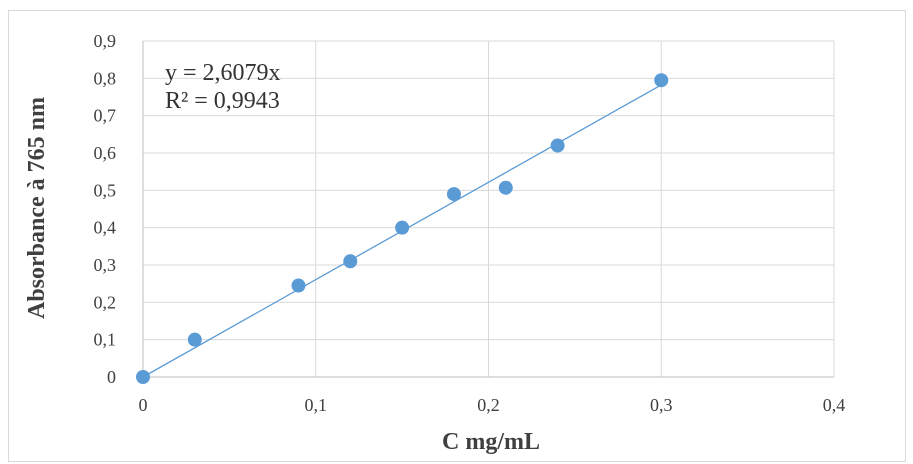 The width and height of the screenshot is (913, 464). I want to click on x-tick-label: 0, so click(143, 405).